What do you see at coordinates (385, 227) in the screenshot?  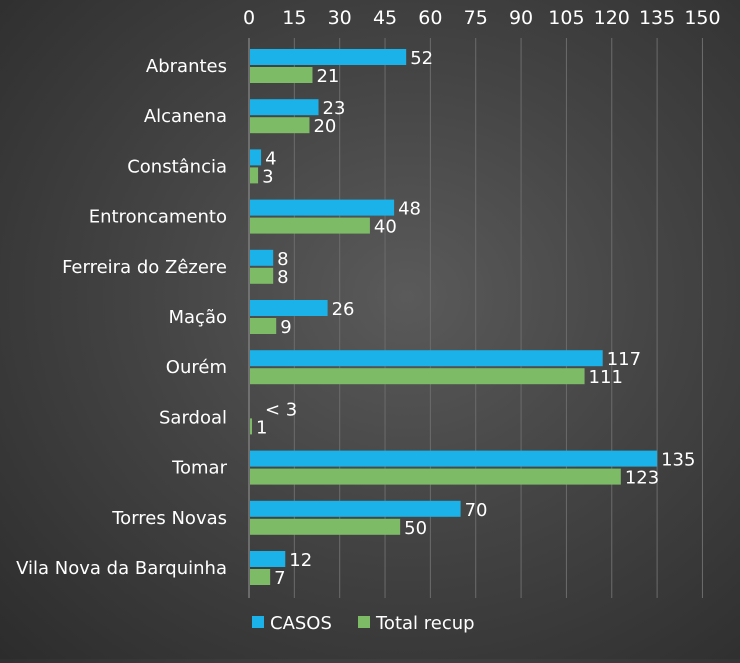 I see `data-label: 40` at bounding box center [385, 227].